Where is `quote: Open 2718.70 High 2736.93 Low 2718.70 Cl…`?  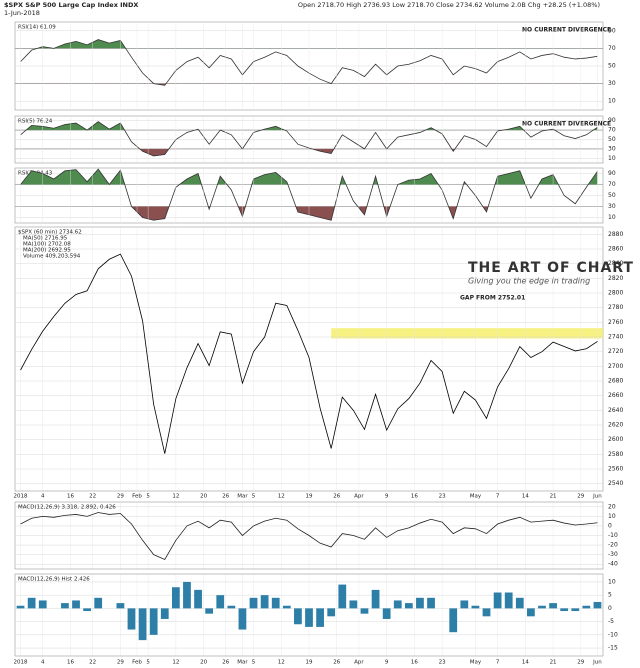 quote: Open 2718.70 High 2736.93 Low 2718.70 Cl… is located at coordinates (449, 5).